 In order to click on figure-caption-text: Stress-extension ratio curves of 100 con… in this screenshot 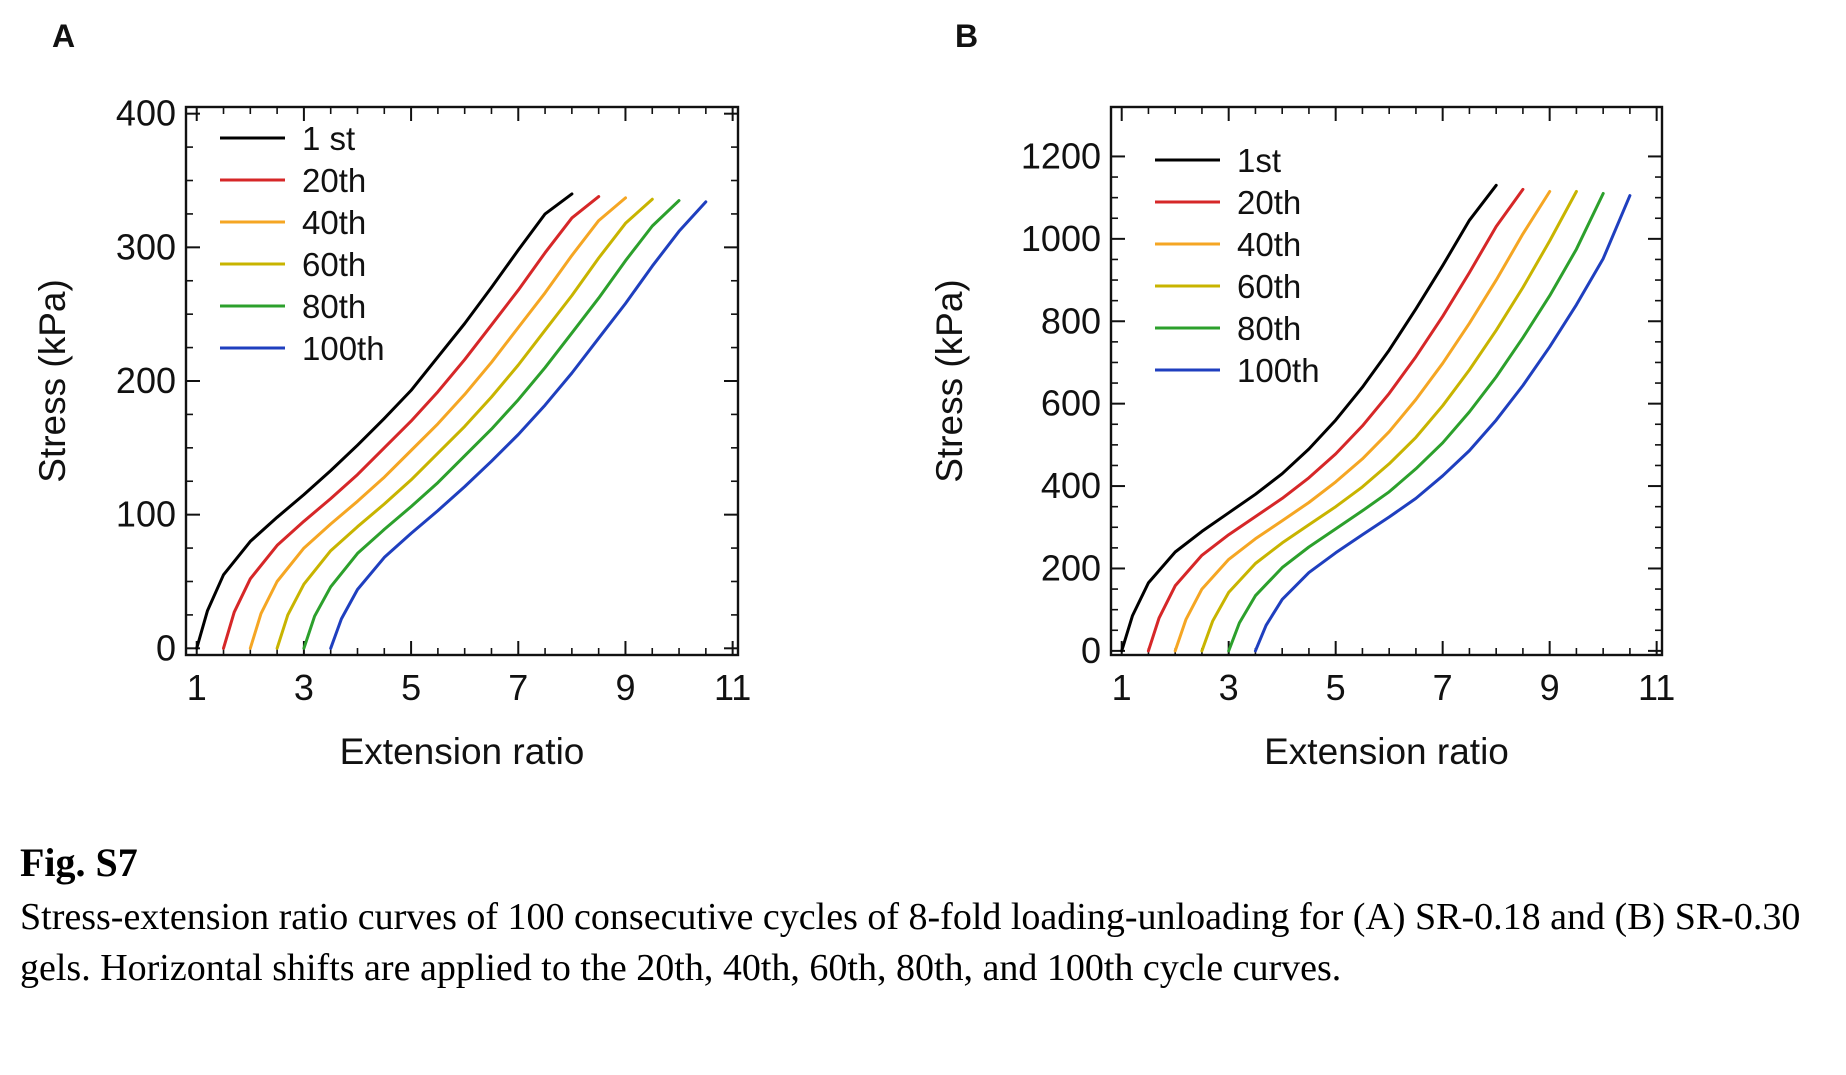, I will do `click(910, 942)`.